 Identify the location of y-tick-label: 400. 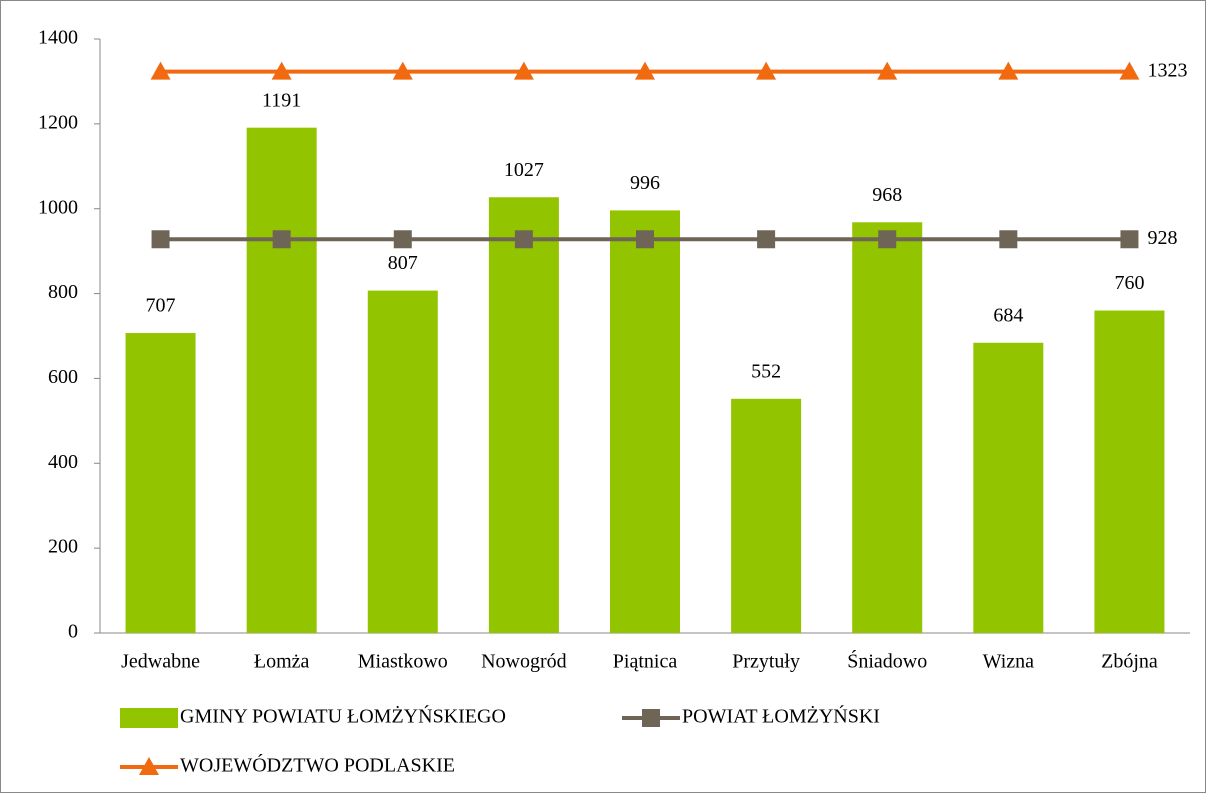
(63, 462).